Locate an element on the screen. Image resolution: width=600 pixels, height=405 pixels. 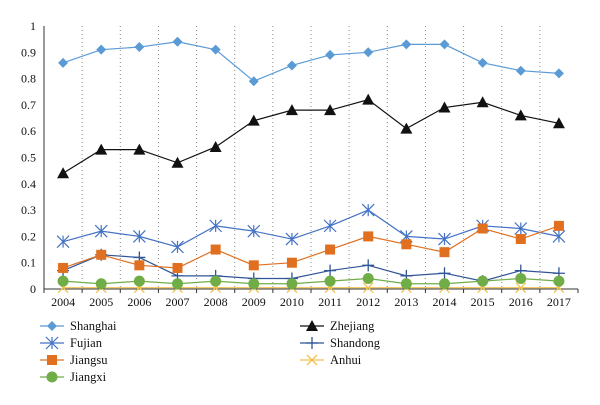
legend-item-jiangxi: Jiangxi is located at coordinates (73, 377).